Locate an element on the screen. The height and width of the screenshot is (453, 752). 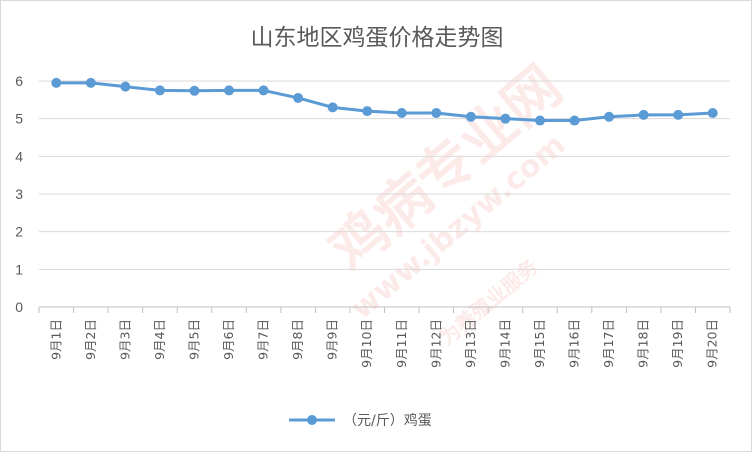
x-tick-label: 9月7日 is located at coordinates (263, 339).